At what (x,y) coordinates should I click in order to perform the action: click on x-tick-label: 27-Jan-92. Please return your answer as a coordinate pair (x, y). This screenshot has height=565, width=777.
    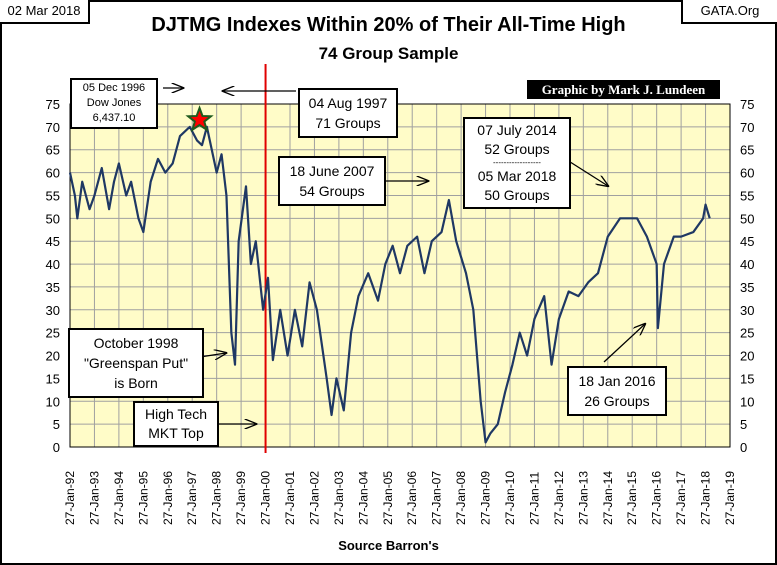
    Looking at the image, I should click on (70, 498).